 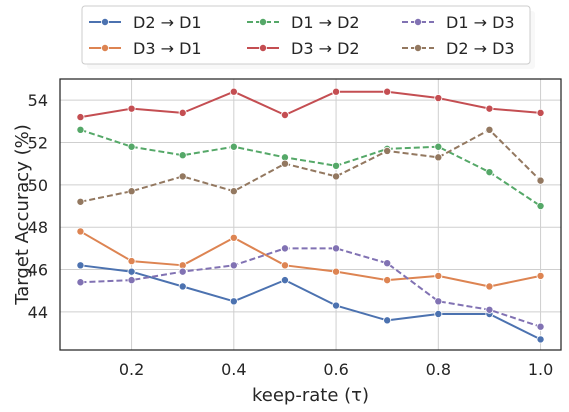 What do you see at coordinates (233, 369) in the screenshot?
I see `x-tick-label: 0.4` at bounding box center [233, 369].